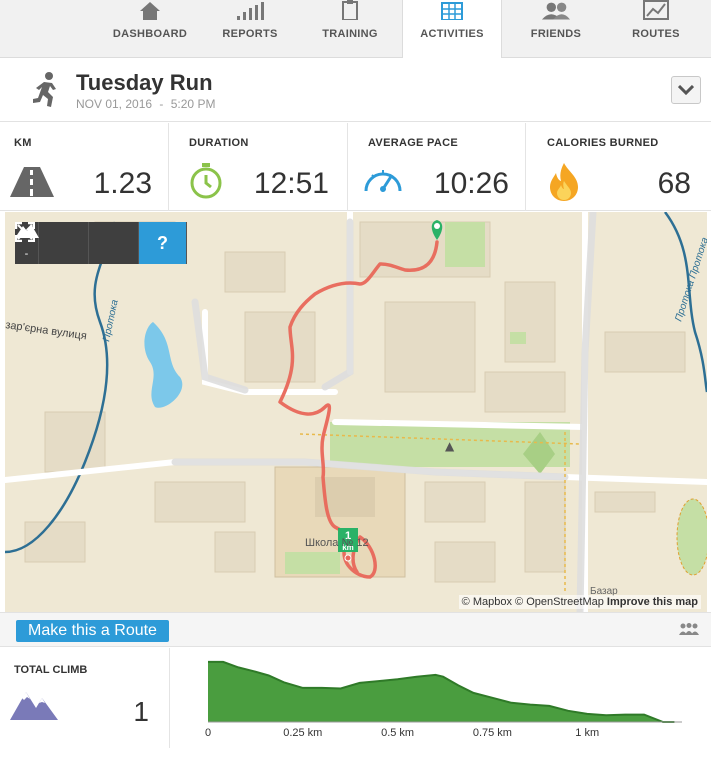  What do you see at coordinates (85, 698) in the screenshot?
I see `total-climb-box: TOTAL CLIMB 1` at bounding box center [85, 698].